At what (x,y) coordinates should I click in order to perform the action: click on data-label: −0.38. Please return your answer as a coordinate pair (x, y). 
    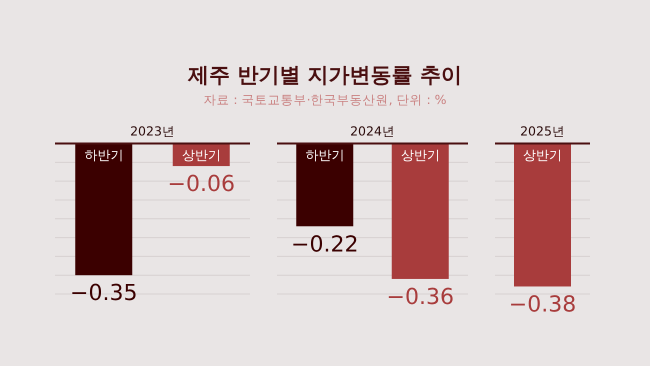
    Looking at the image, I should click on (542, 305).